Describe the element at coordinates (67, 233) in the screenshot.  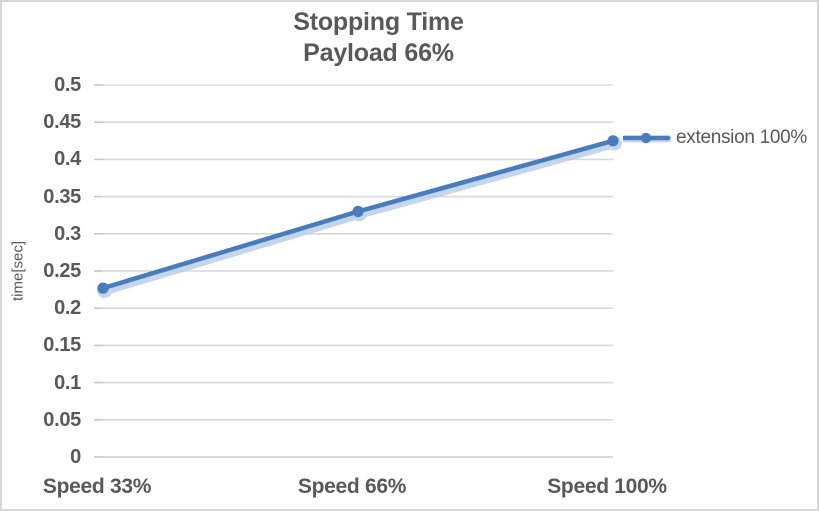
I see `y-tick-label: 0.3` at that location.